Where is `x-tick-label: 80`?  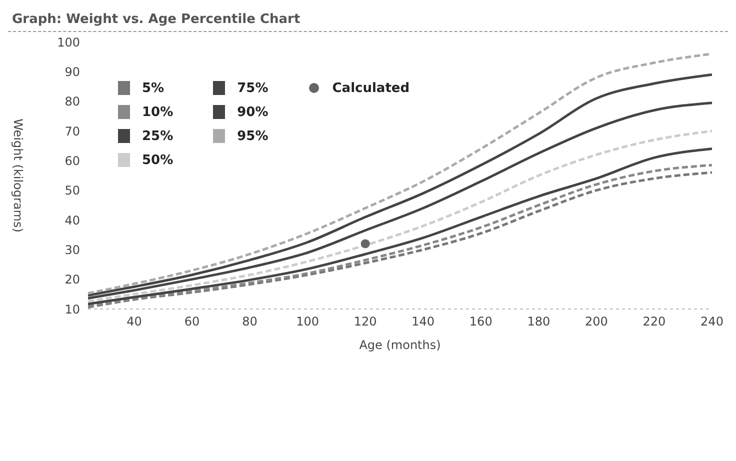
x-tick-label: 80 is located at coordinates (250, 321).